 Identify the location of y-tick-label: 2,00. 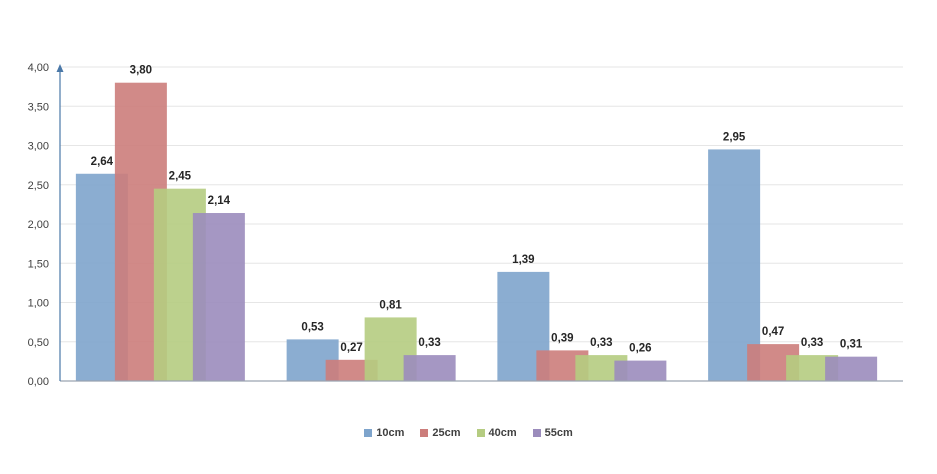
(38, 225).